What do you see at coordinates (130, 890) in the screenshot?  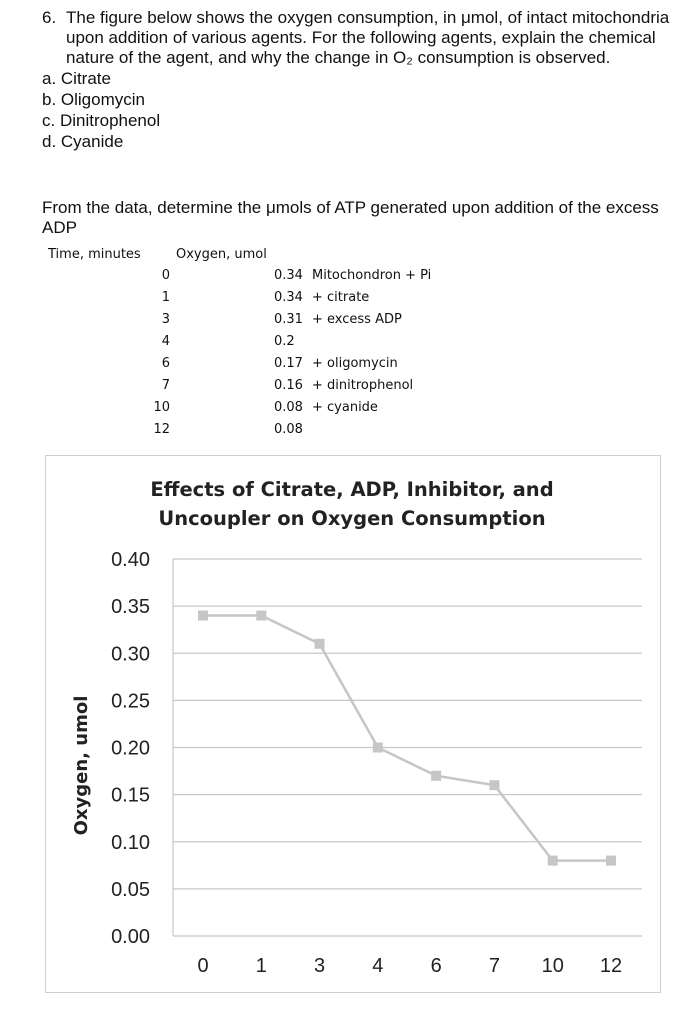 I see `y-tick-label: 0.05` at bounding box center [130, 890].